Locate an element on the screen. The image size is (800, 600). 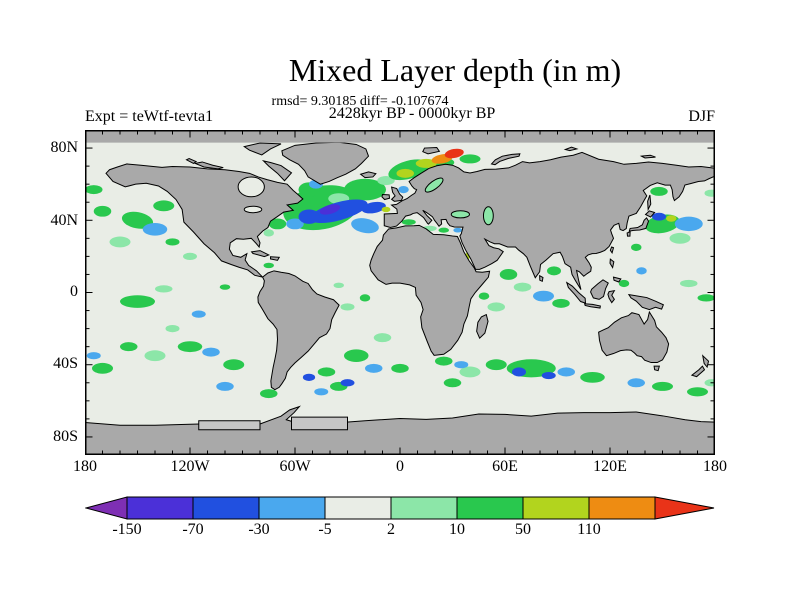
ice-shelf-block is located at coordinates (320, 423).